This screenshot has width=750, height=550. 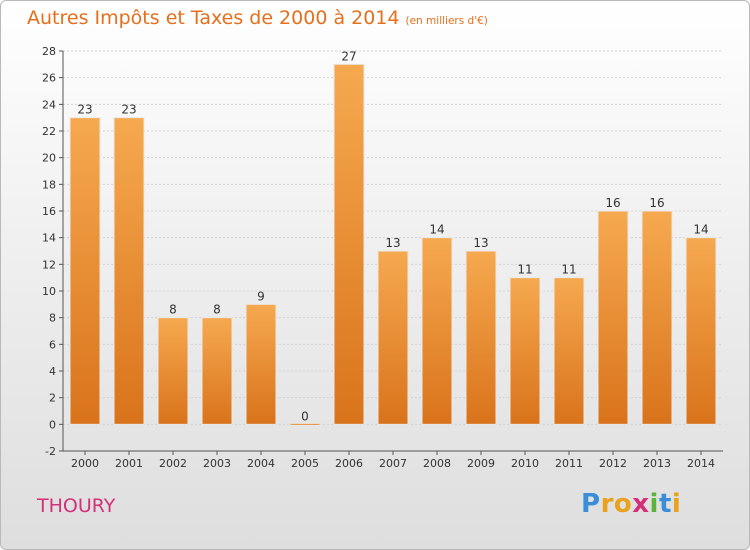 What do you see at coordinates (173, 463) in the screenshot?
I see `x-tick-label: 2002` at bounding box center [173, 463].